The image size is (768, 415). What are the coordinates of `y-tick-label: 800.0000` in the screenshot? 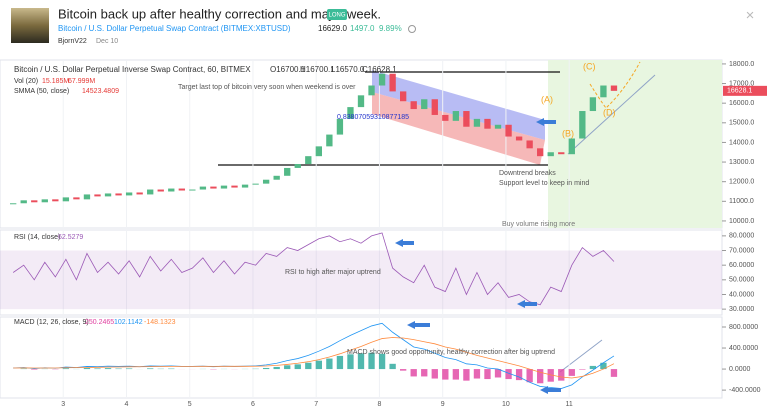 It's located at (743, 327).